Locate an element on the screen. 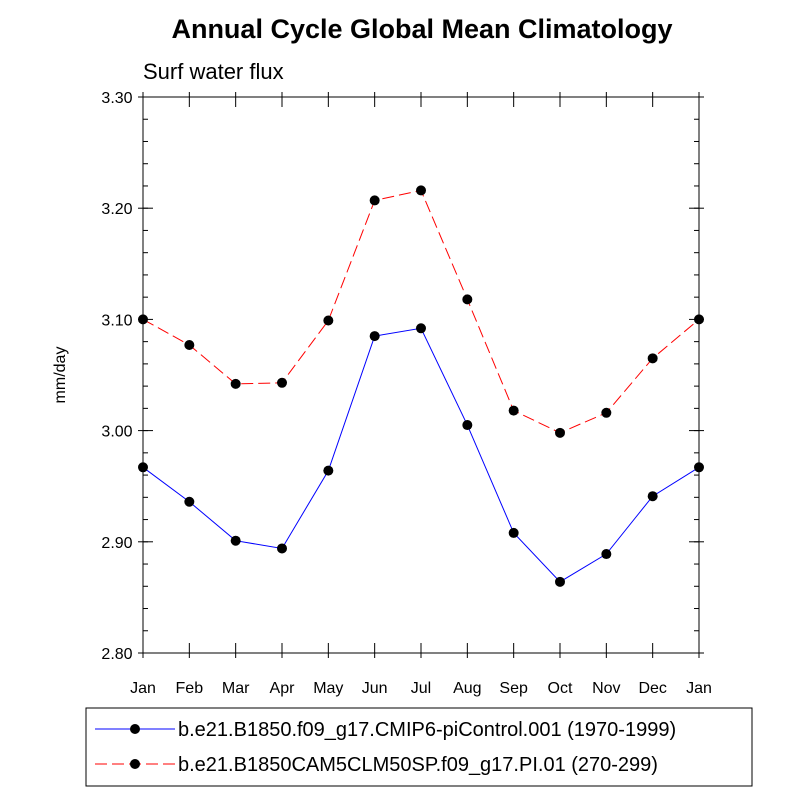 The height and width of the screenshot is (800, 800). x-tick-label: Aug is located at coordinates (467, 688).